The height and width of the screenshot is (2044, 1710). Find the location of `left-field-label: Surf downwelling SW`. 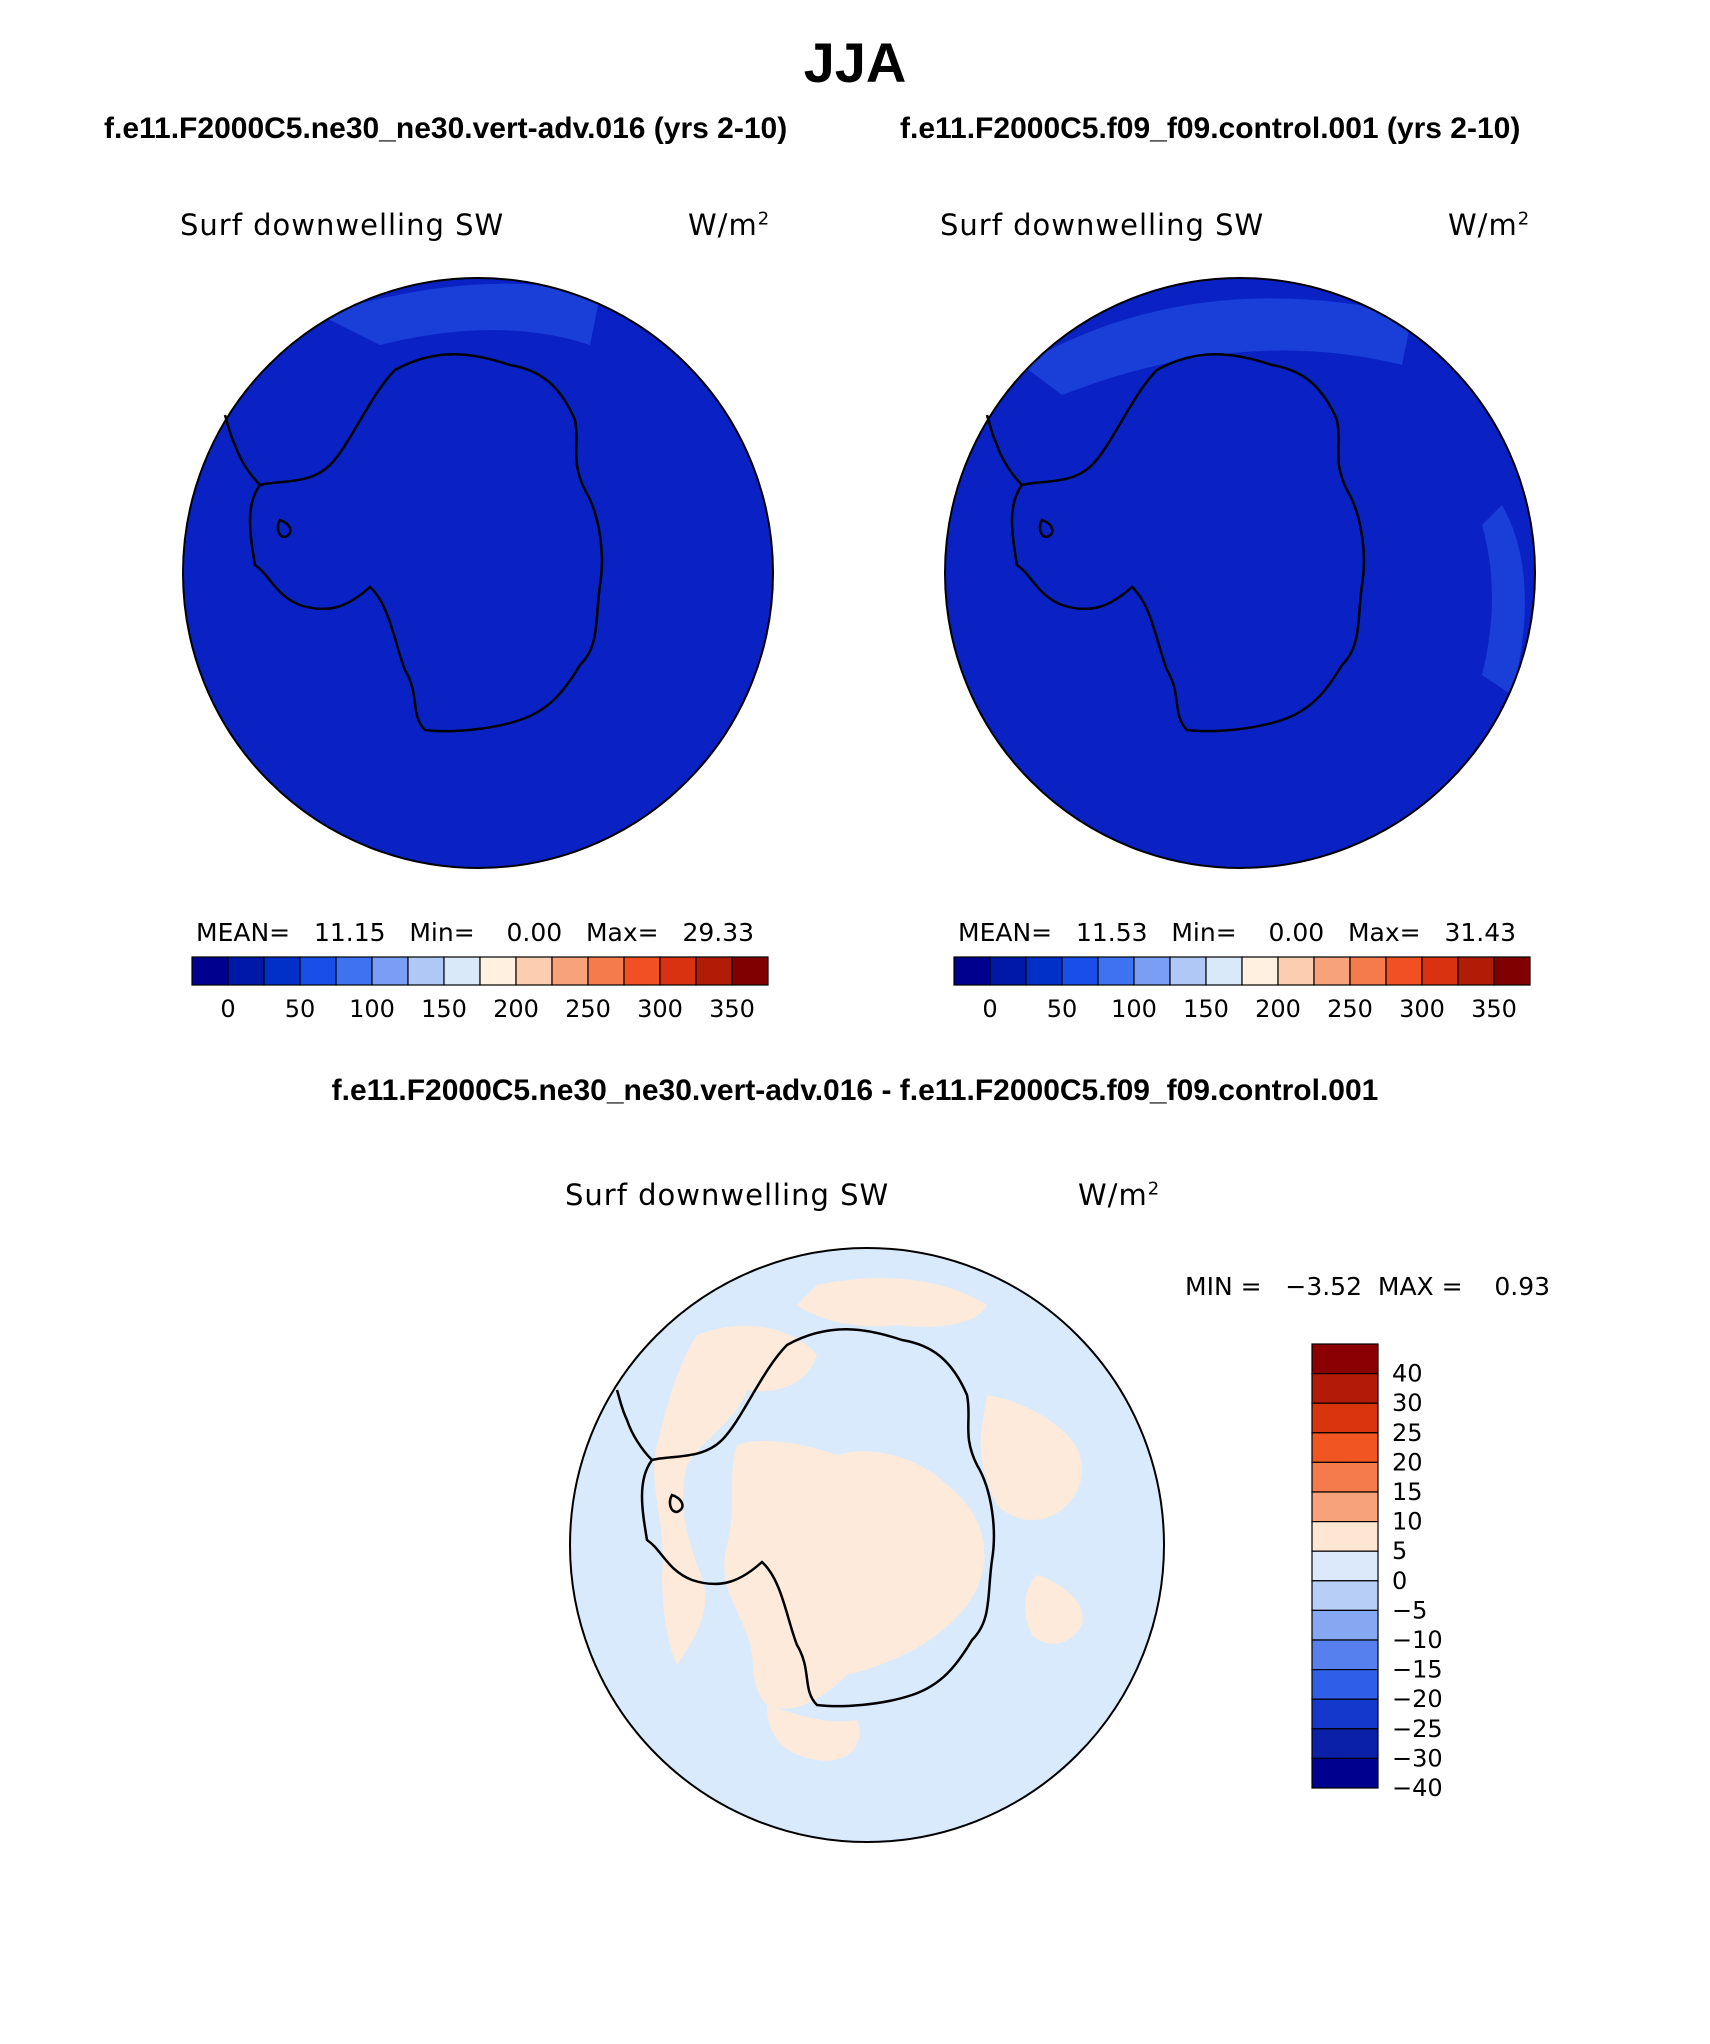

left-field-label: Surf downwelling SW is located at coordinates (342, 225).